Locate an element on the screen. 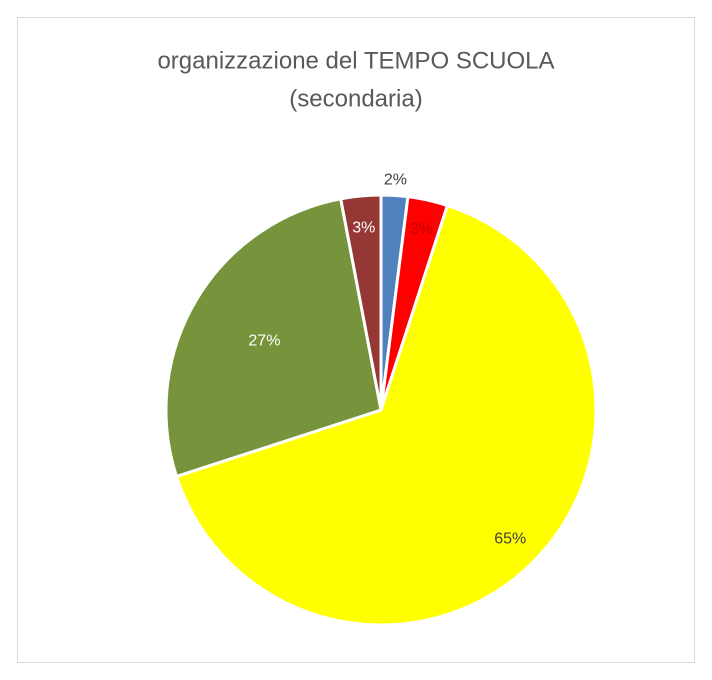  chart-title: organizzazione del TEMPO SCUOLA is located at coordinates (355, 60).